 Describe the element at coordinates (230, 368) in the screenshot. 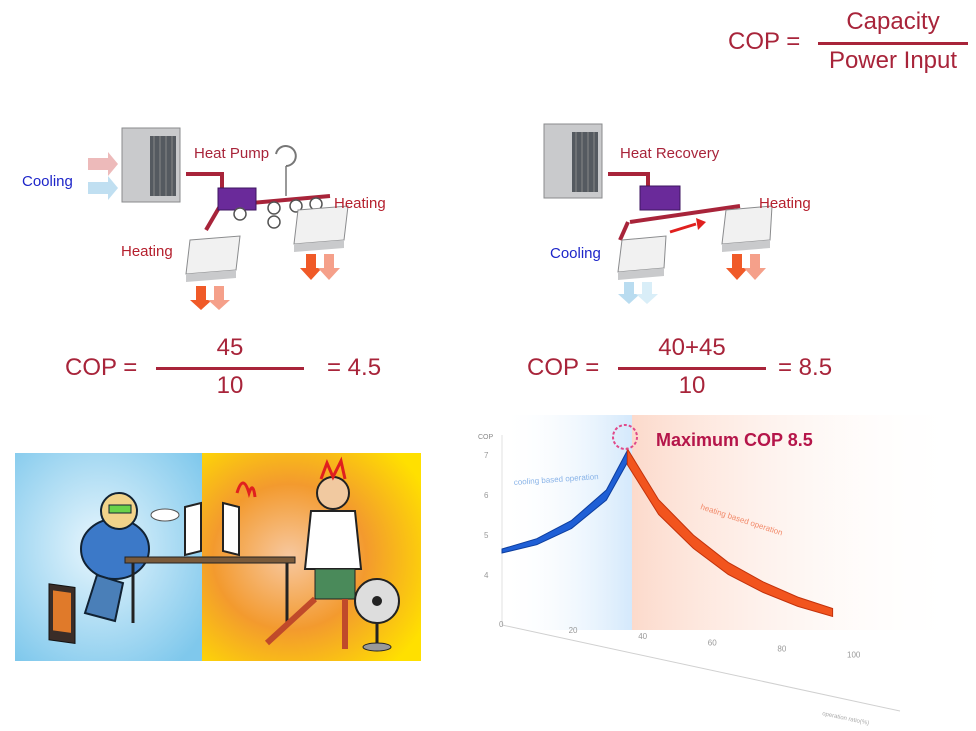

I see `cop-heat-pump-fraction-line` at that location.